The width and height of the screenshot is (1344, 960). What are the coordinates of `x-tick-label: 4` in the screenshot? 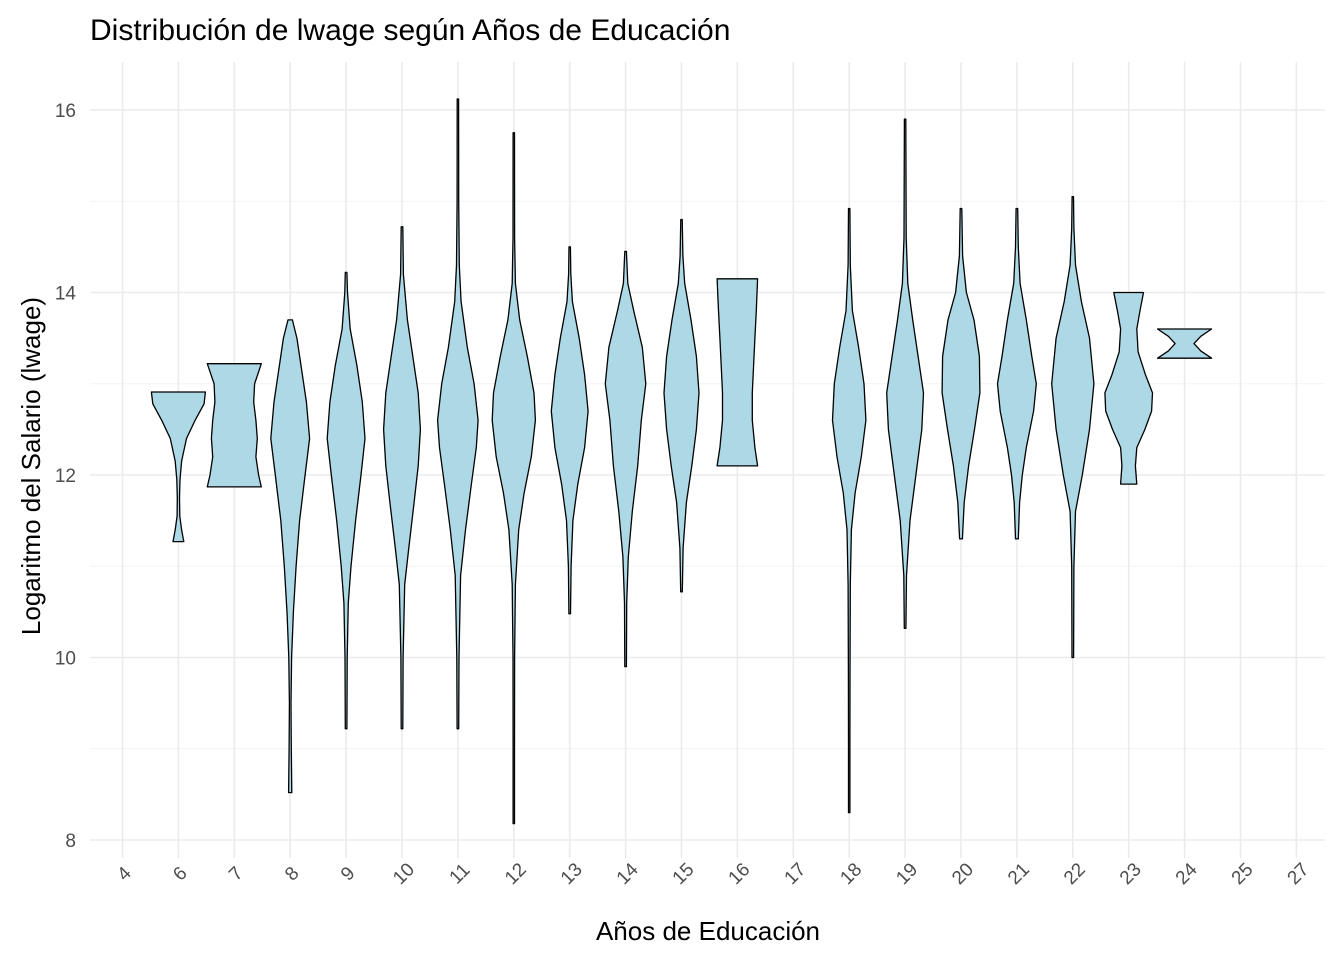 It's located at (124, 874).